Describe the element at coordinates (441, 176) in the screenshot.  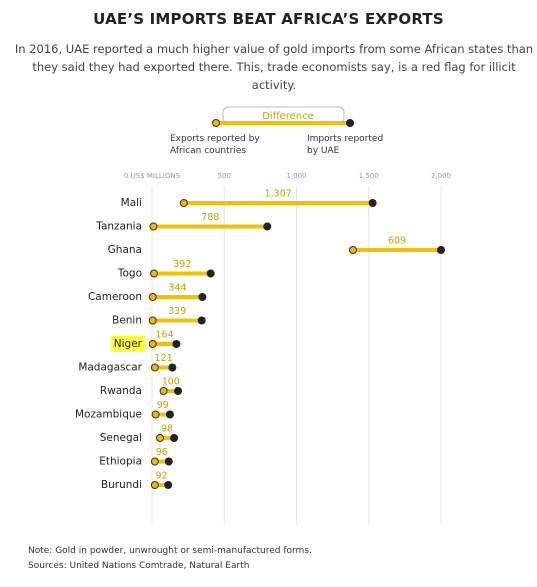
I see `x-tick-label: 2,000` at that location.